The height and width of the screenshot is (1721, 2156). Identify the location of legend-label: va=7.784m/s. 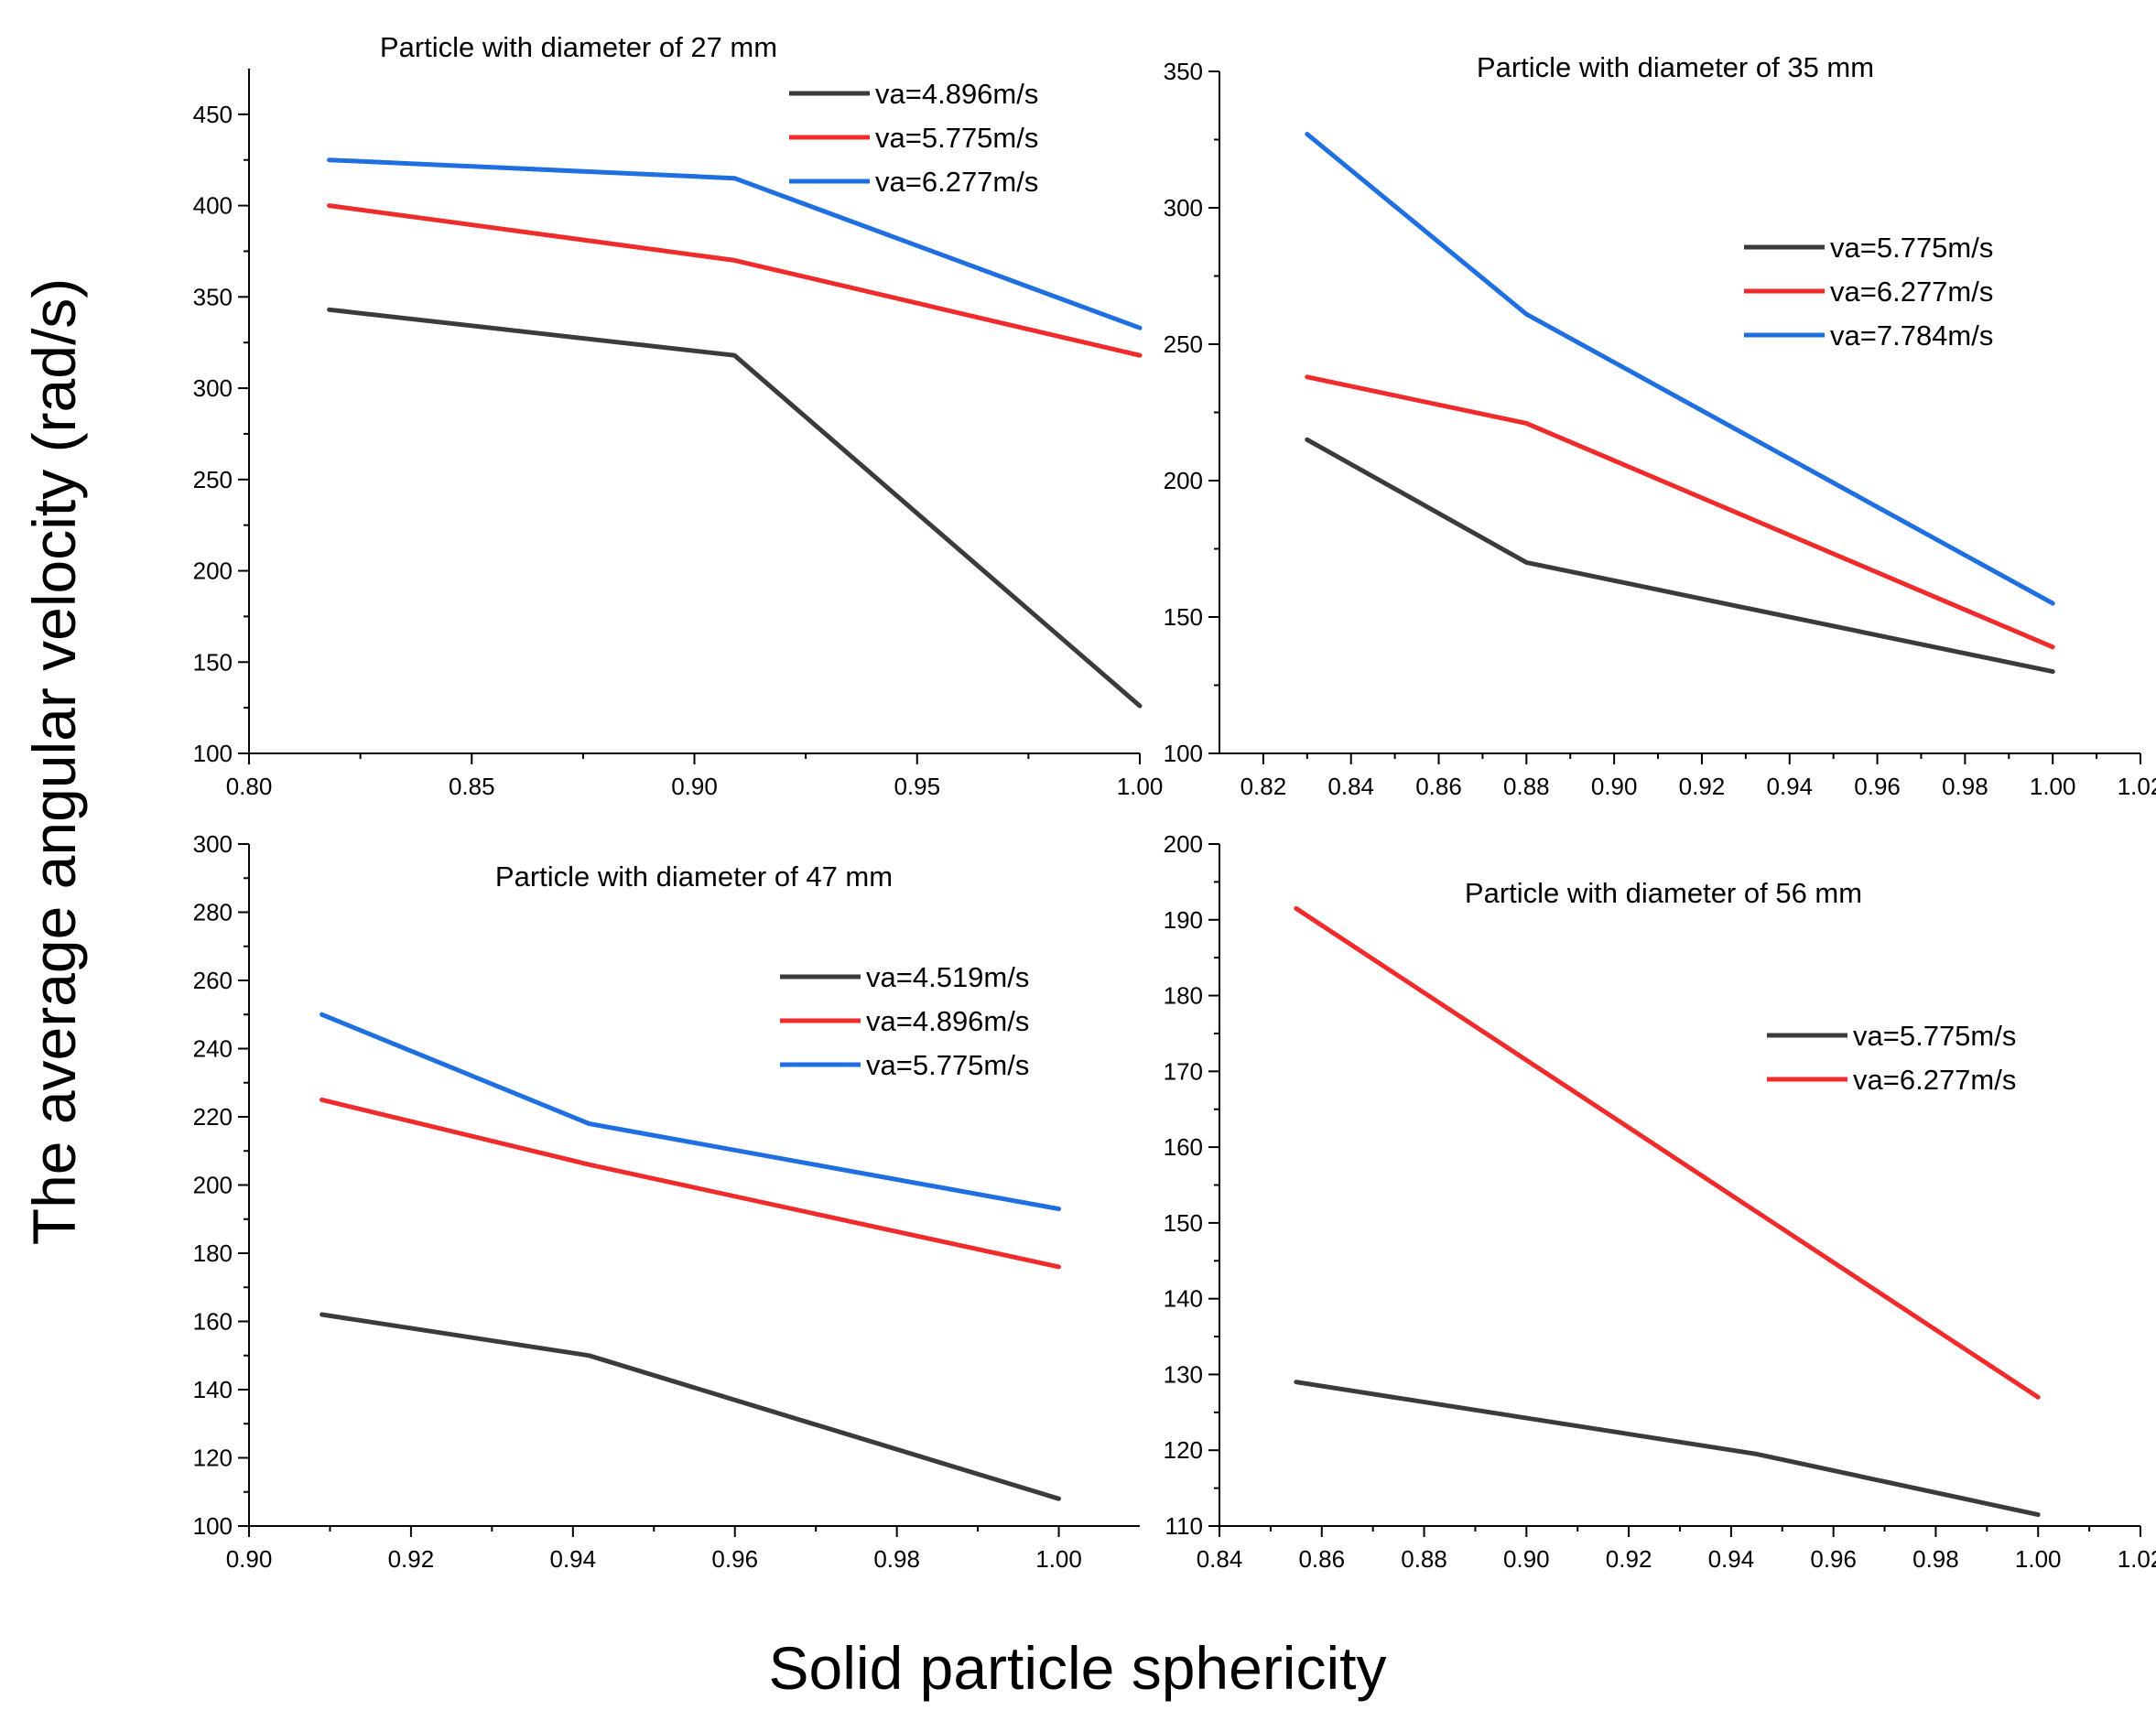
(1911, 335).